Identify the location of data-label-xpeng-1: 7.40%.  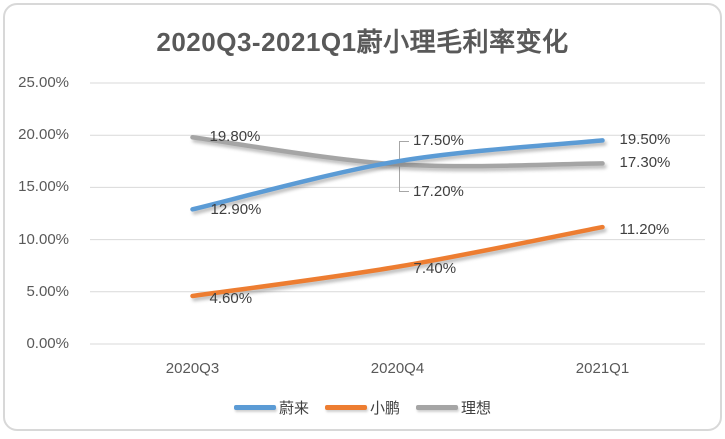
(435, 269).